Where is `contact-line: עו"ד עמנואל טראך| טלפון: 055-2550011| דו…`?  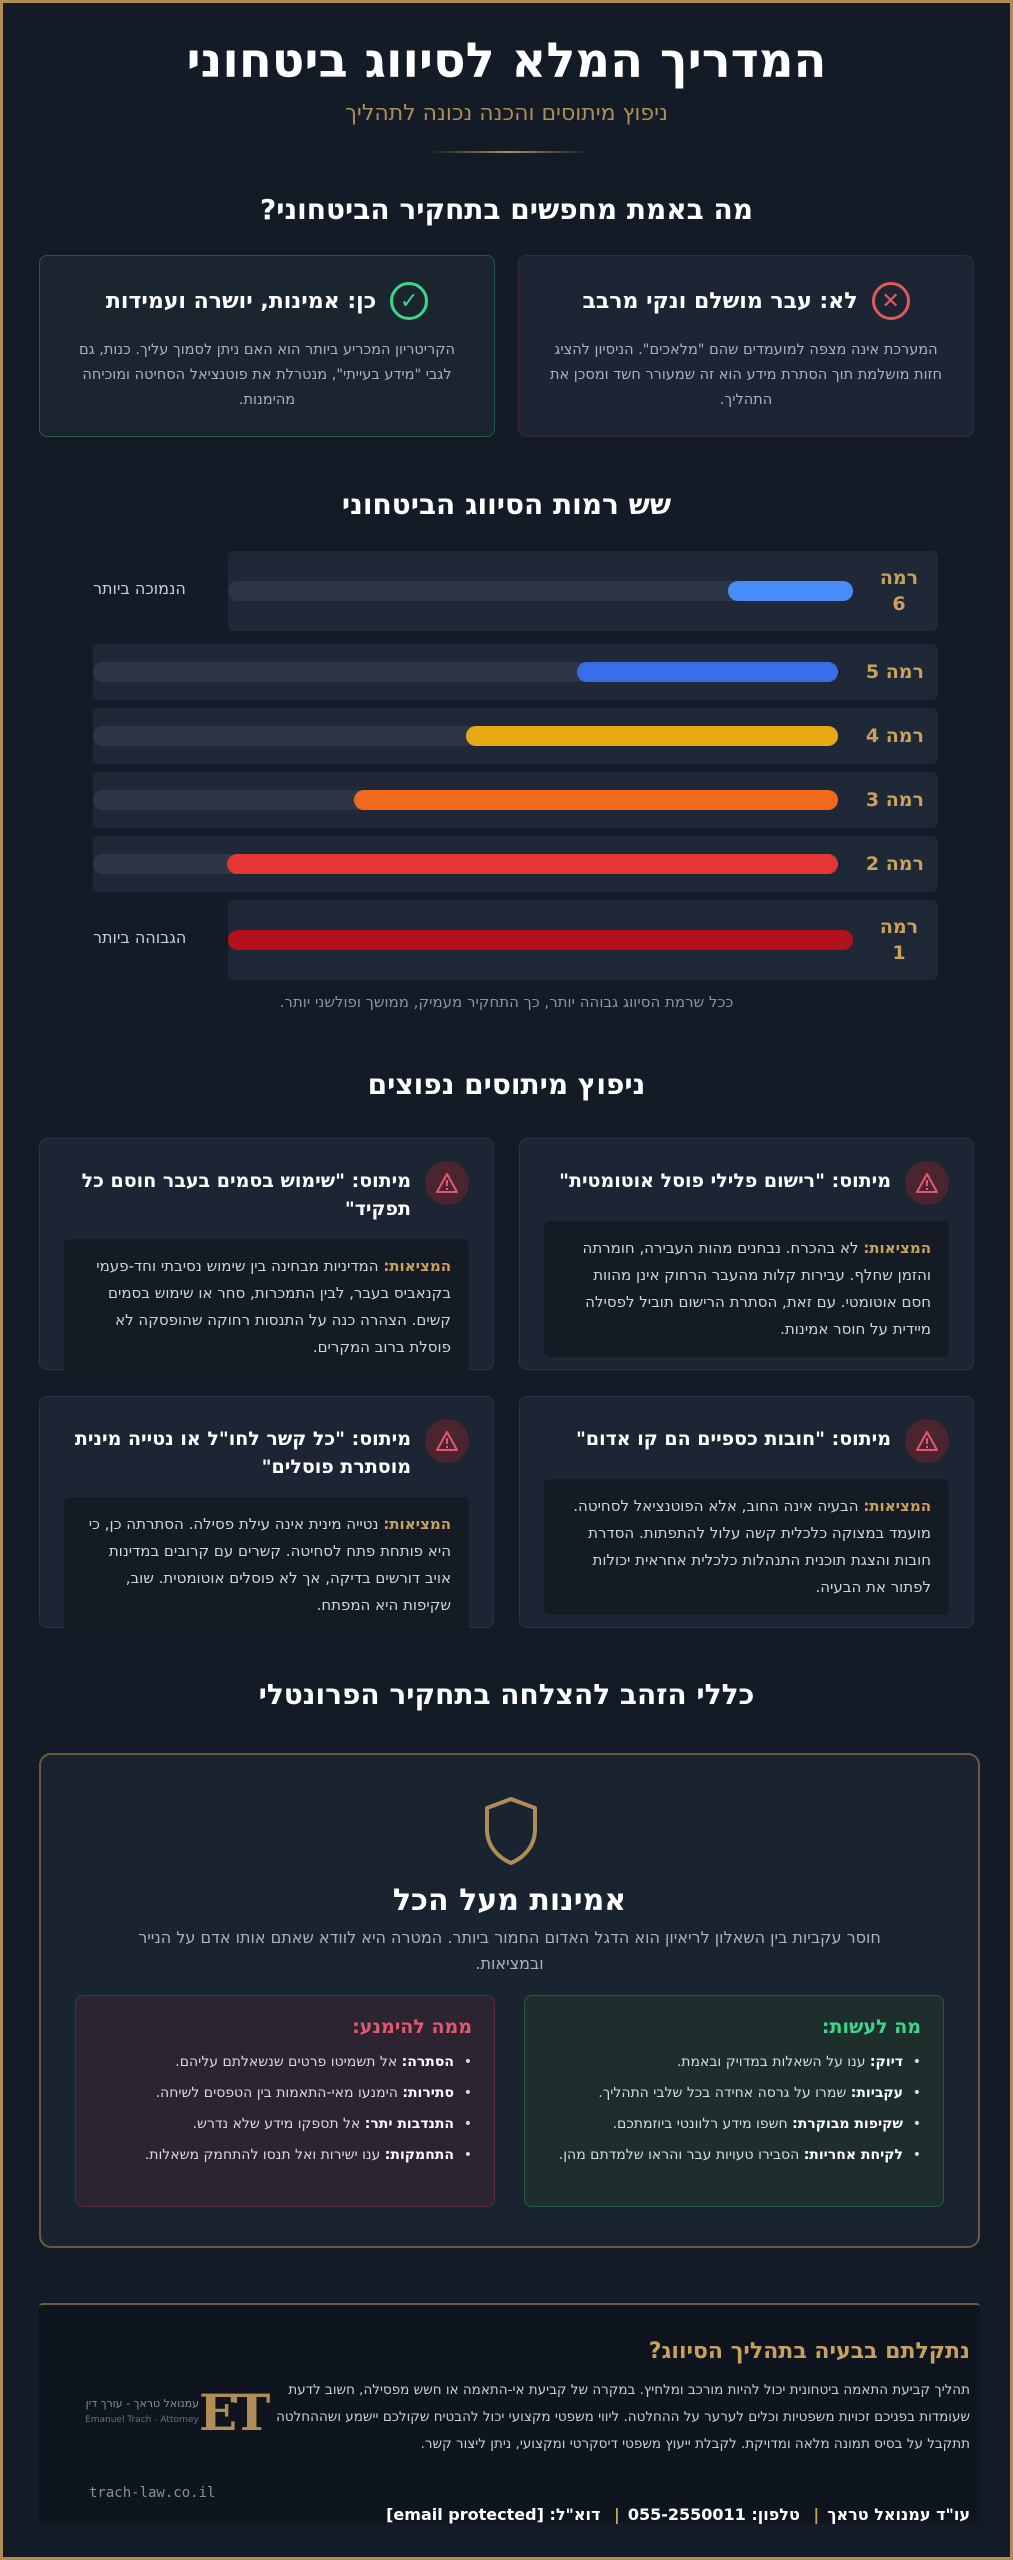
contact-line: עו"ד עמנואל טראך| טלפון: 055-2550011| דו… is located at coordinates (678, 2514).